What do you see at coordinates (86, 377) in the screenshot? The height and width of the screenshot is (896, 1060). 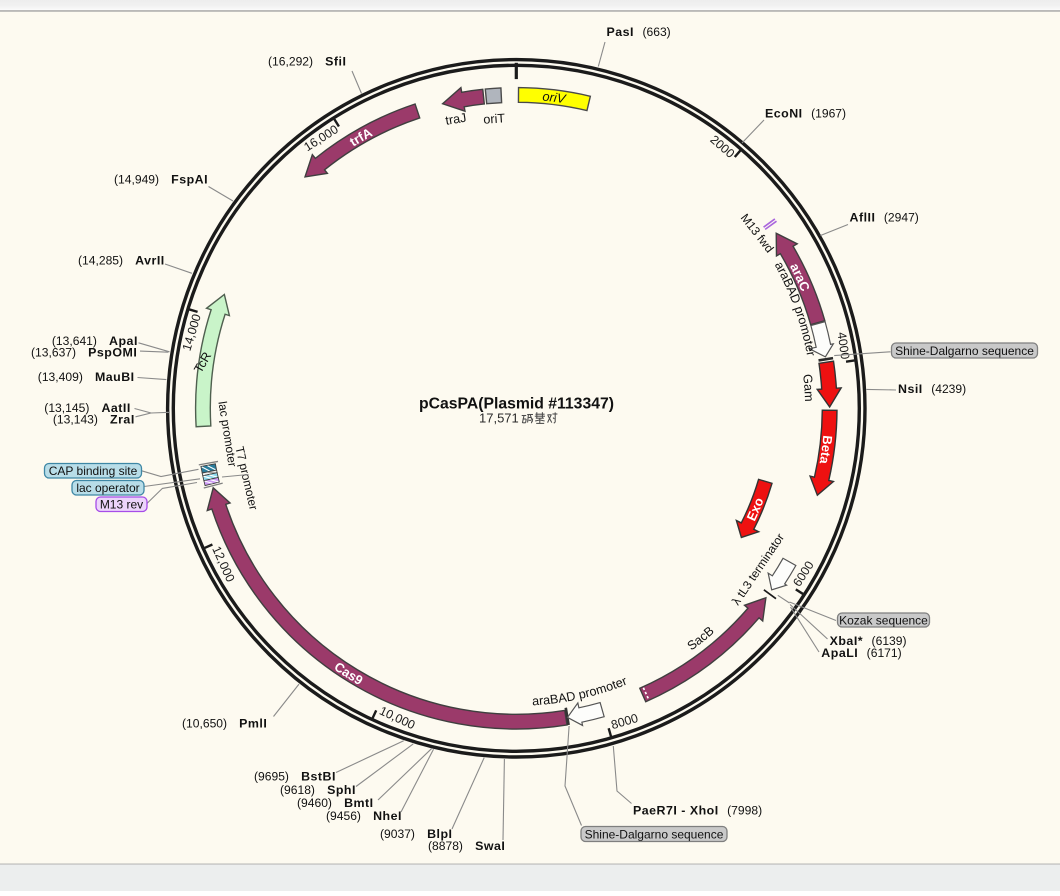 I see `svg-text: (13,409) MauBI` at bounding box center [86, 377].